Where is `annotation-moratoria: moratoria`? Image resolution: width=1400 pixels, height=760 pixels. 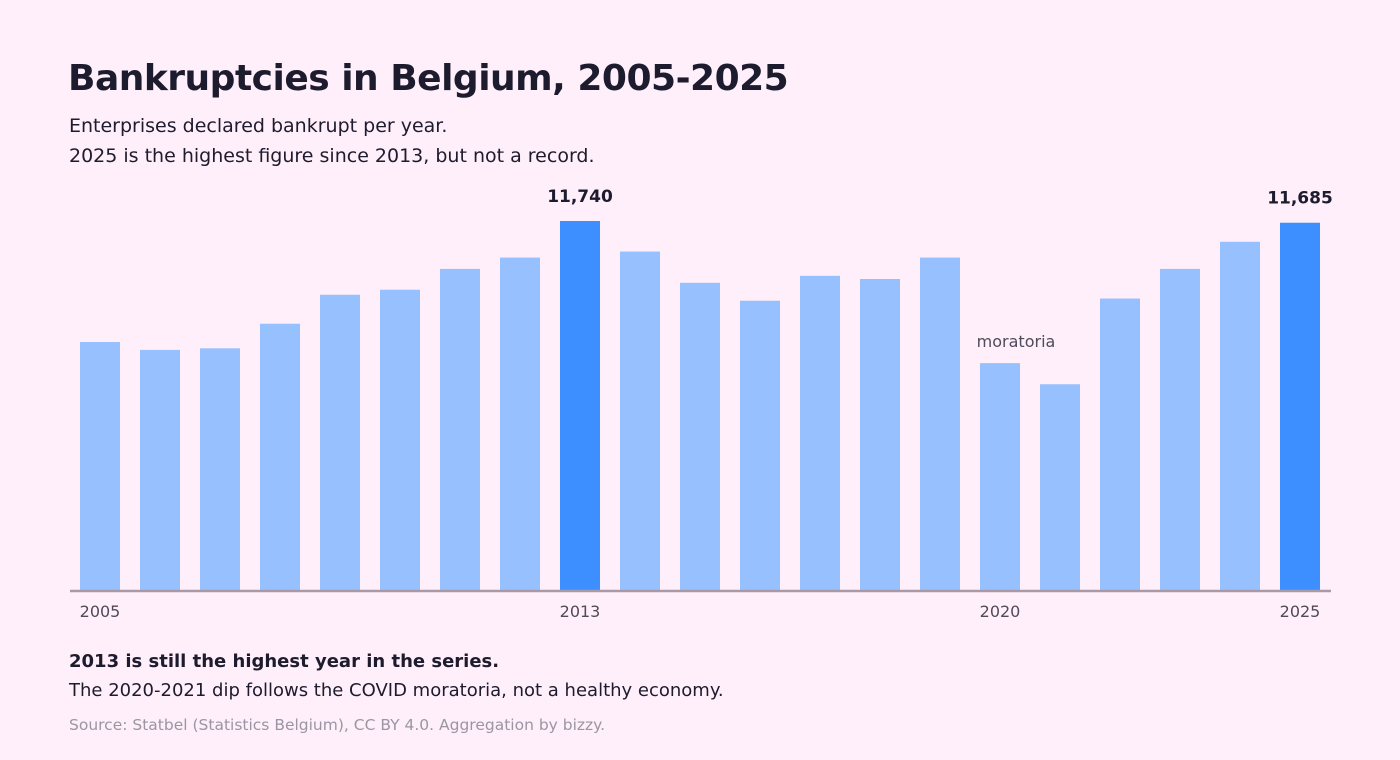 annotation-moratoria: moratoria is located at coordinates (1016, 341).